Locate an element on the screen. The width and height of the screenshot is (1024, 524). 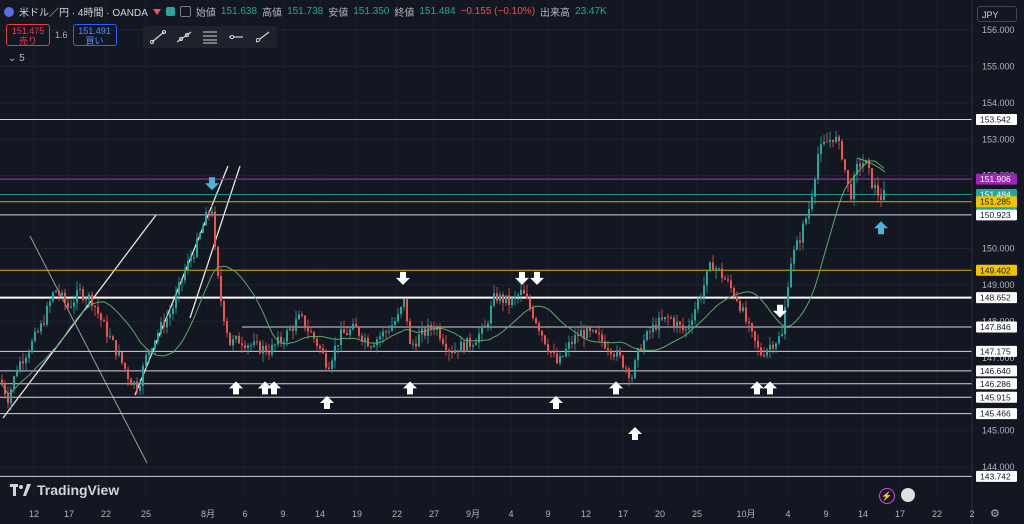
drawing-toolbar is located at coordinates (210, 37).